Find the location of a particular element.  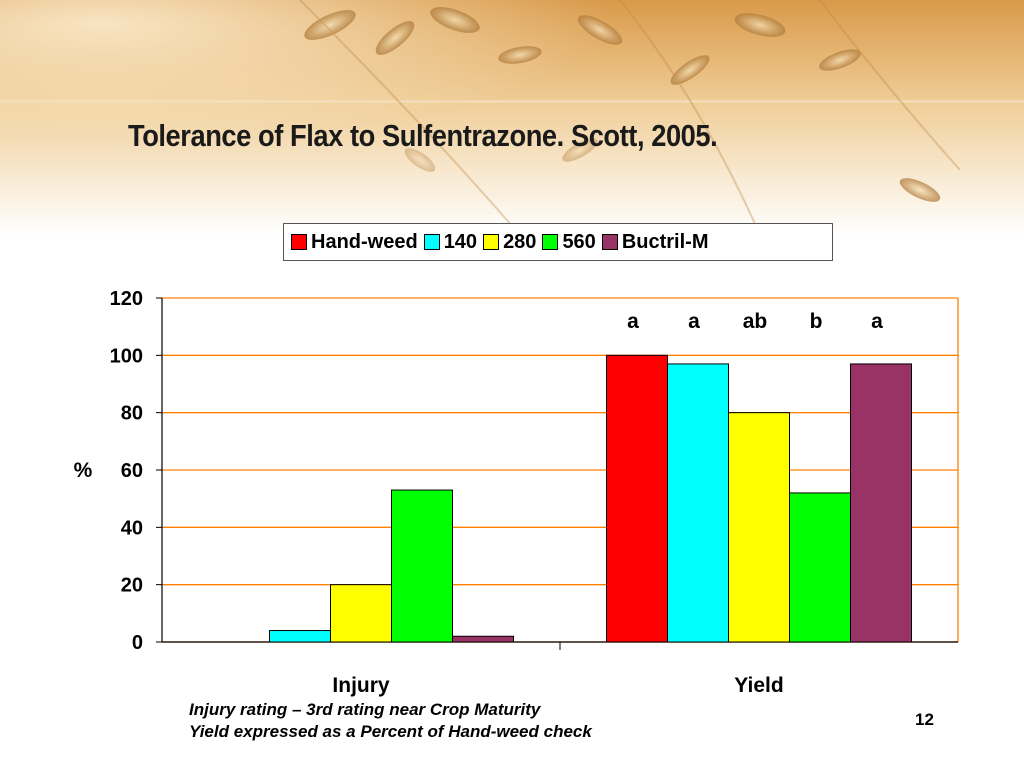

page-number: 12 is located at coordinates (924, 719).